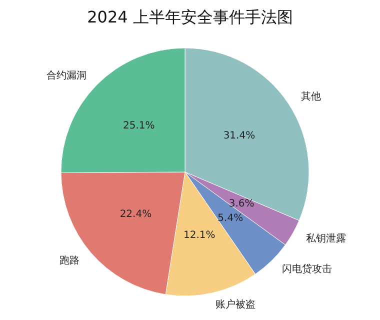  What do you see at coordinates (231, 218) in the screenshot?
I see `data-label: 5.4%` at bounding box center [231, 218].